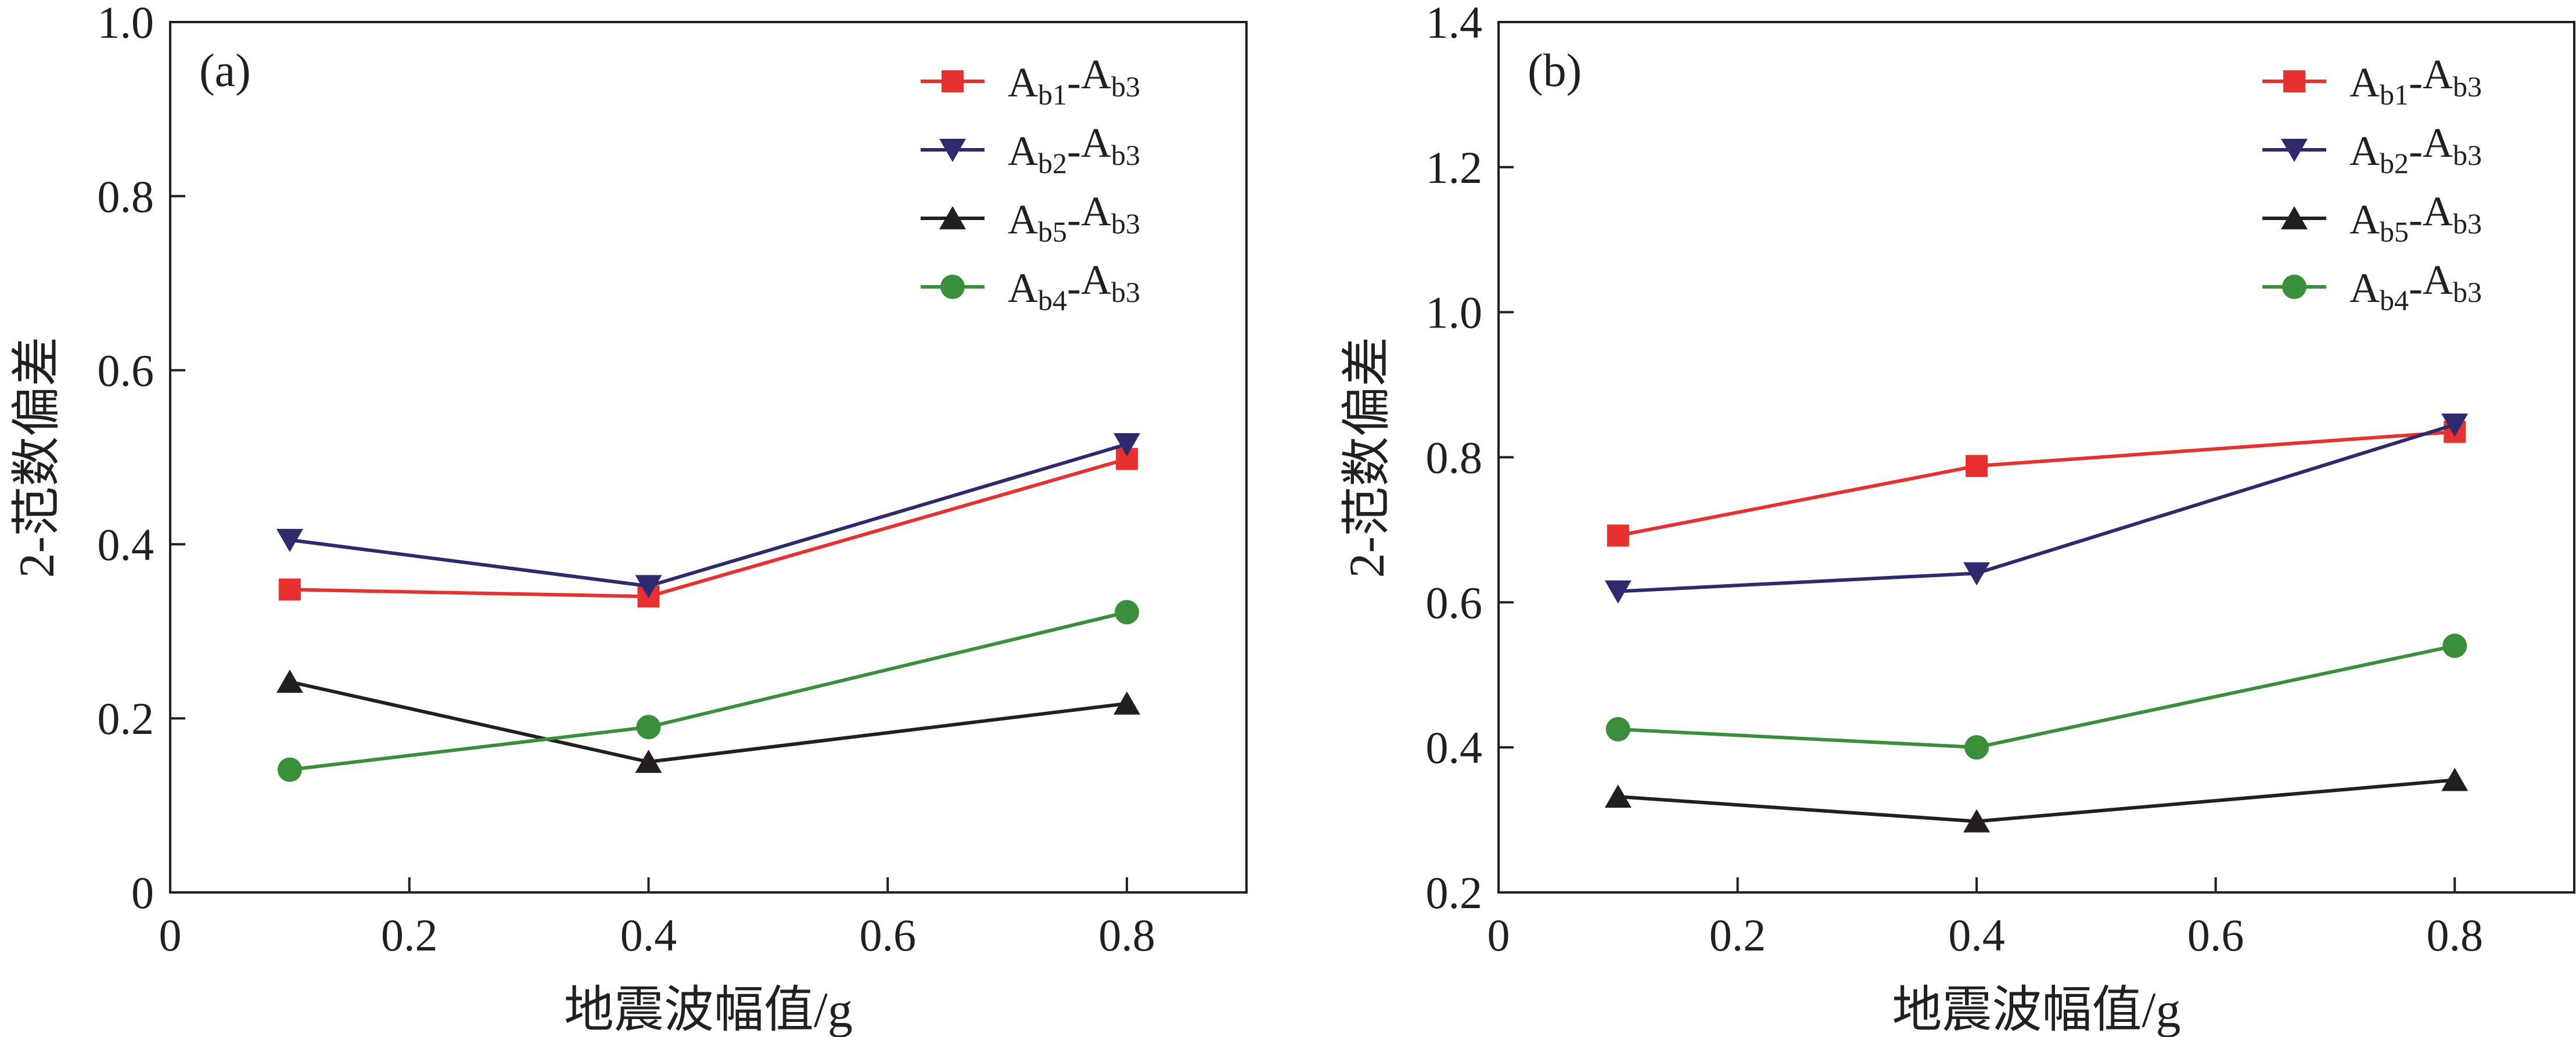 The height and width of the screenshot is (1037, 2576). What do you see at coordinates (225, 70) in the screenshot?
I see `panel-label: (a)` at bounding box center [225, 70].